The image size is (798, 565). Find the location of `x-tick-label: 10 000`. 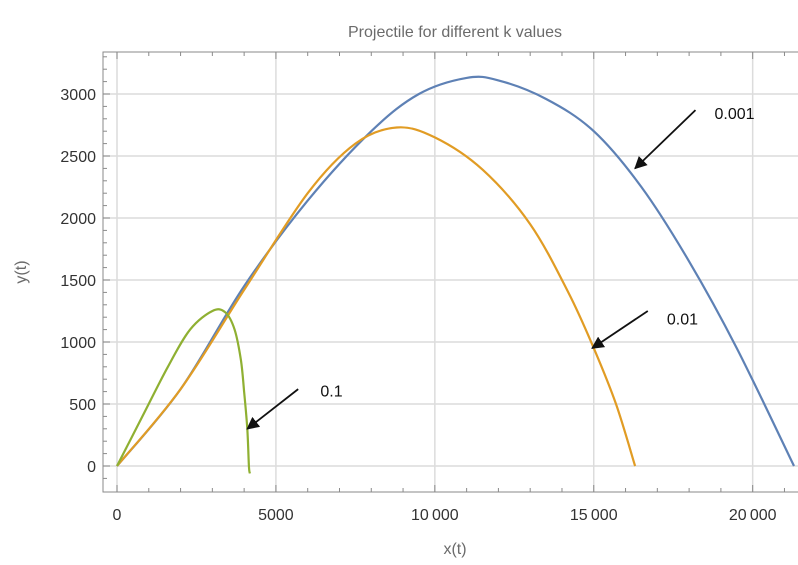

x-tick-label: 10 000 is located at coordinates (435, 515).